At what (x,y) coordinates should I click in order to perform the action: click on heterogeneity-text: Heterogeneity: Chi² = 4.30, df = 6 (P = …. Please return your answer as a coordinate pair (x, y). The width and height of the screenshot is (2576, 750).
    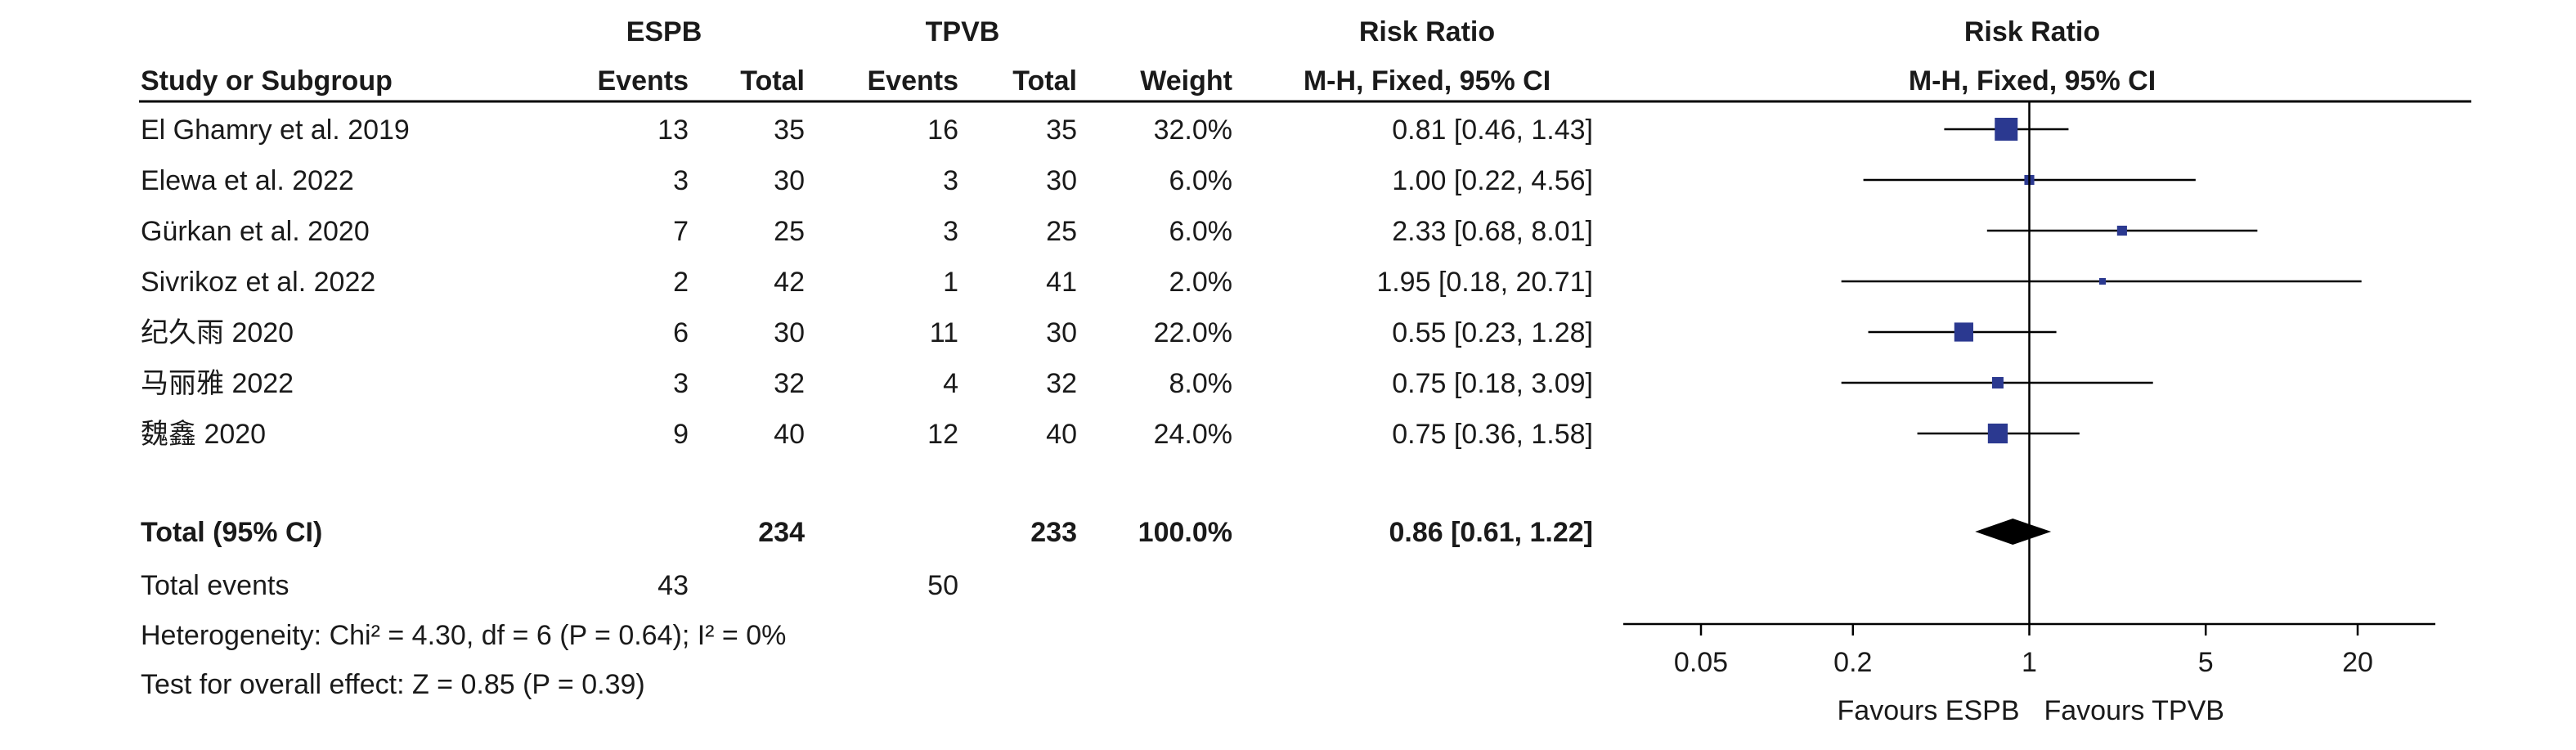
    Looking at the image, I should click on (464, 635).